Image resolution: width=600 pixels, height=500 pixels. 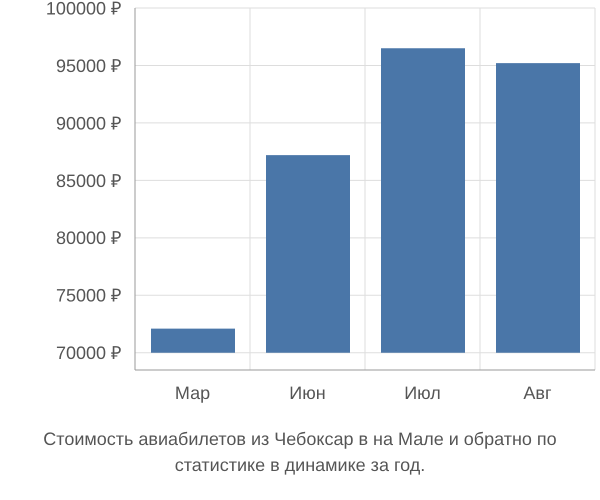 What do you see at coordinates (88, 353) in the screenshot?
I see `y-tick-label: 70000 ₽` at bounding box center [88, 353].